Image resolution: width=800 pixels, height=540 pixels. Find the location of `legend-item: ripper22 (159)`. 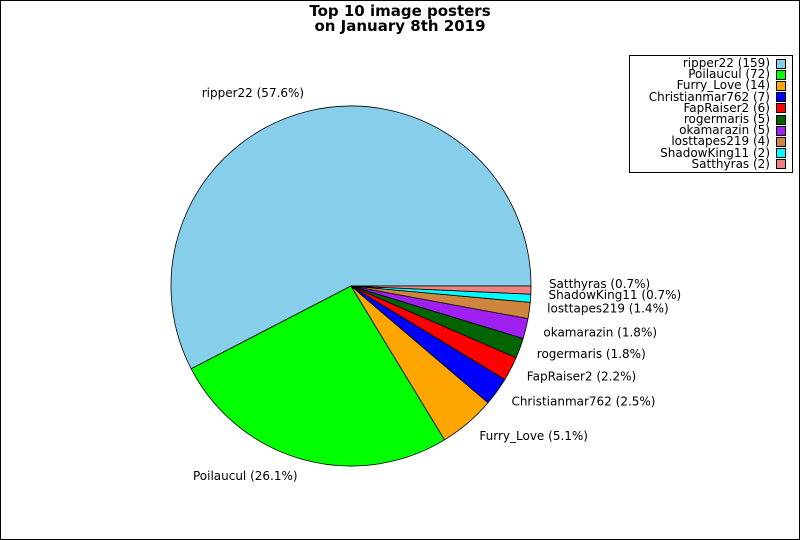

legend-item: ripper22 (159) is located at coordinates (708, 63).